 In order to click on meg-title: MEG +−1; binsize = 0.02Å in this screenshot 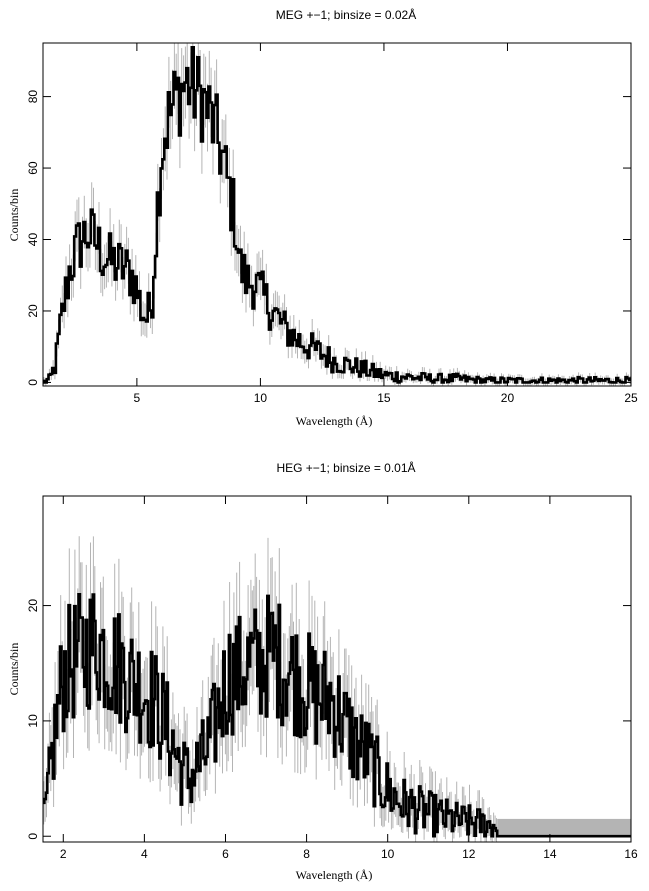, I will do `click(346, 14)`.